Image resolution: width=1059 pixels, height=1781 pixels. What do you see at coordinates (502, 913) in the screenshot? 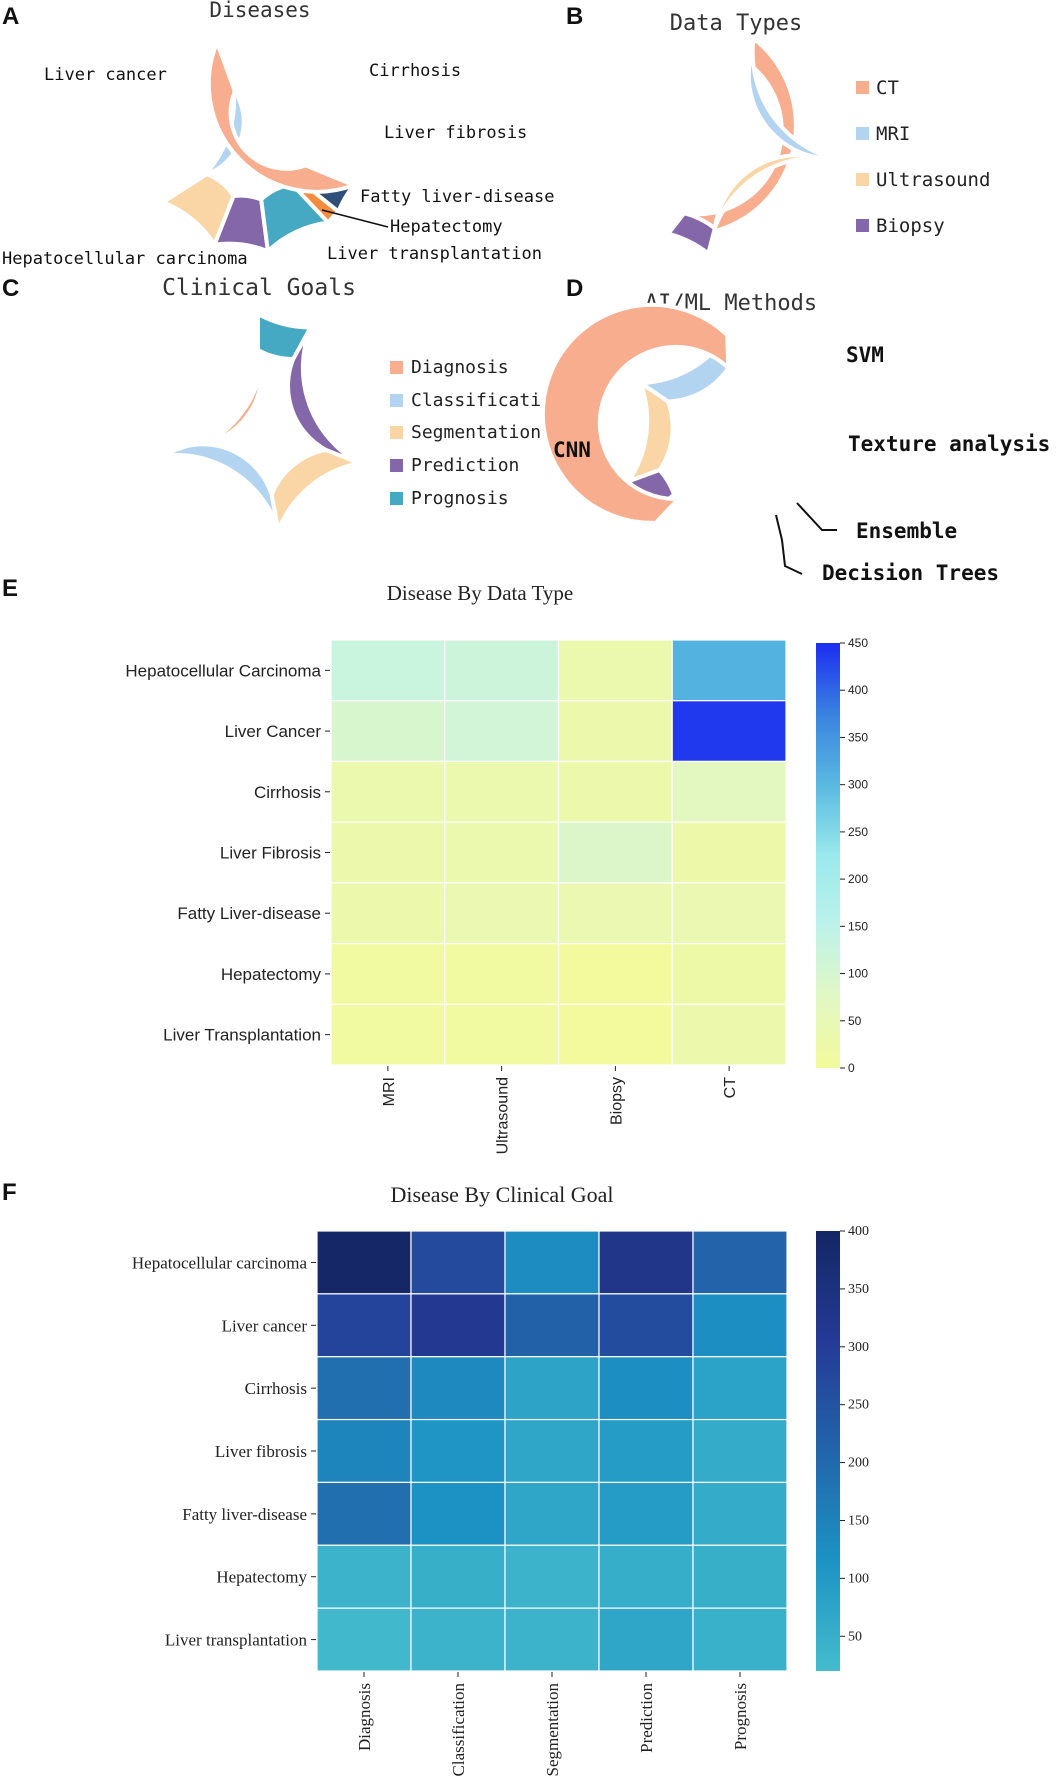
I see `cell-fatty-liver-disease-ultrasound` at bounding box center [502, 913].